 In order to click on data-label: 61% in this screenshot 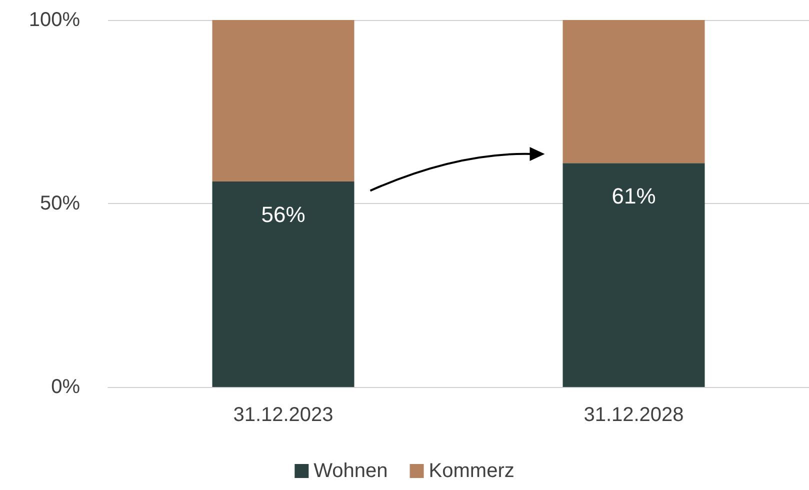, I will do `click(634, 196)`.